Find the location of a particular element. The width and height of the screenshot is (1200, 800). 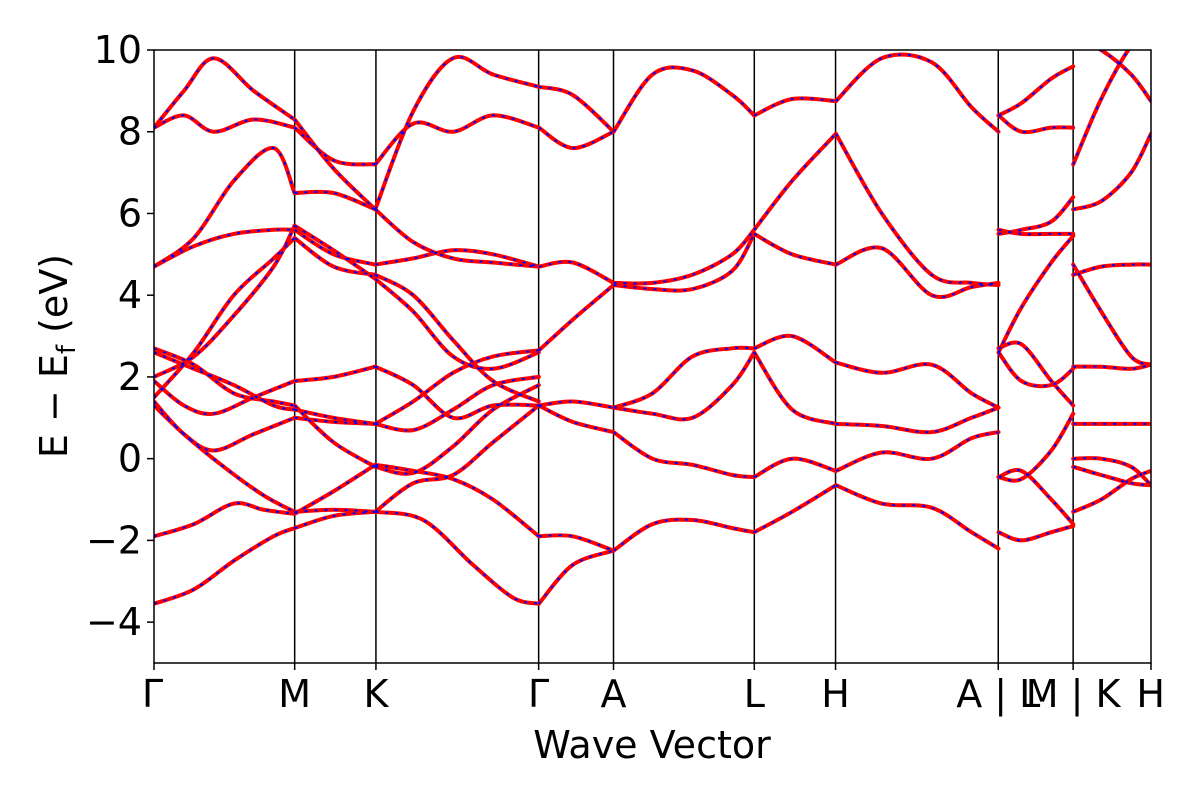

x-tick-label-1: M is located at coordinates (294, 694).